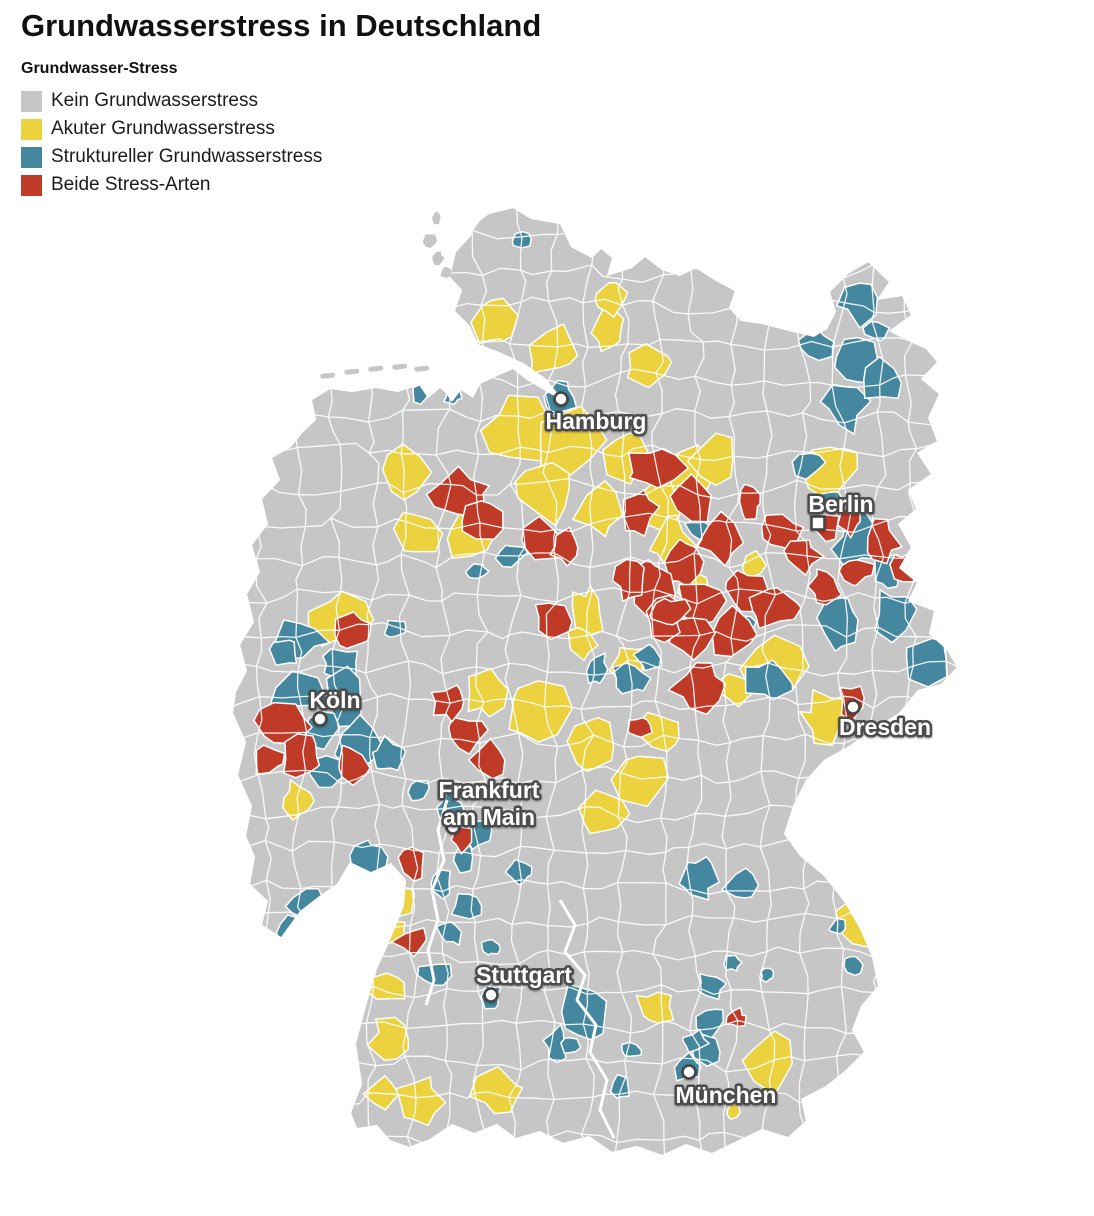 This screenshot has height=1216, width=1094. I want to click on city-label-berlin: Berlin, so click(840, 504).